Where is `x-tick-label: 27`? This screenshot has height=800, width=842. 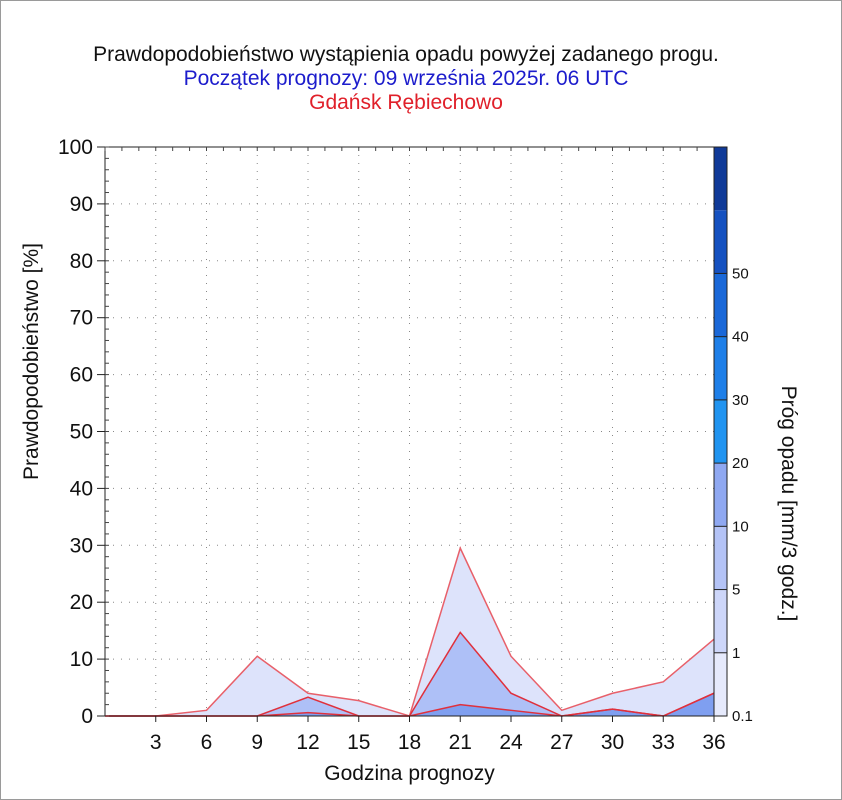
x-tick-label: 27 is located at coordinates (561, 742).